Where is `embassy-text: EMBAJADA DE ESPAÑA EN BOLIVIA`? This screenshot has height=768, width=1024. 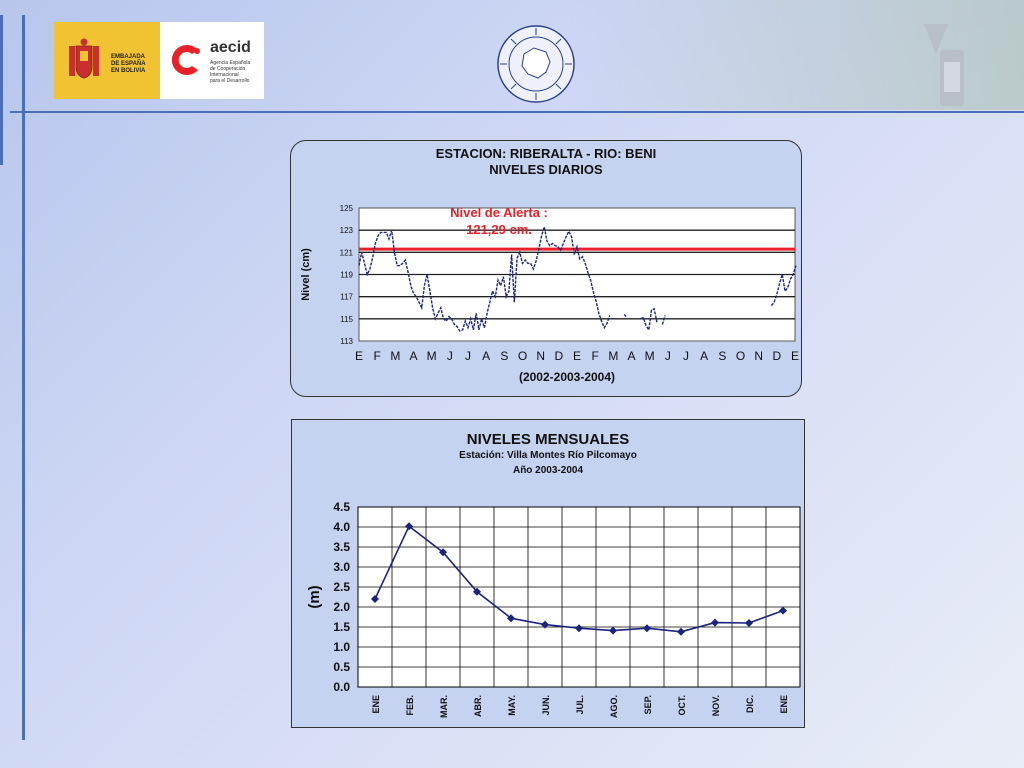 embassy-text: EMBAJADA DE ESPAÑA EN BOLIVIA is located at coordinates (128, 64).